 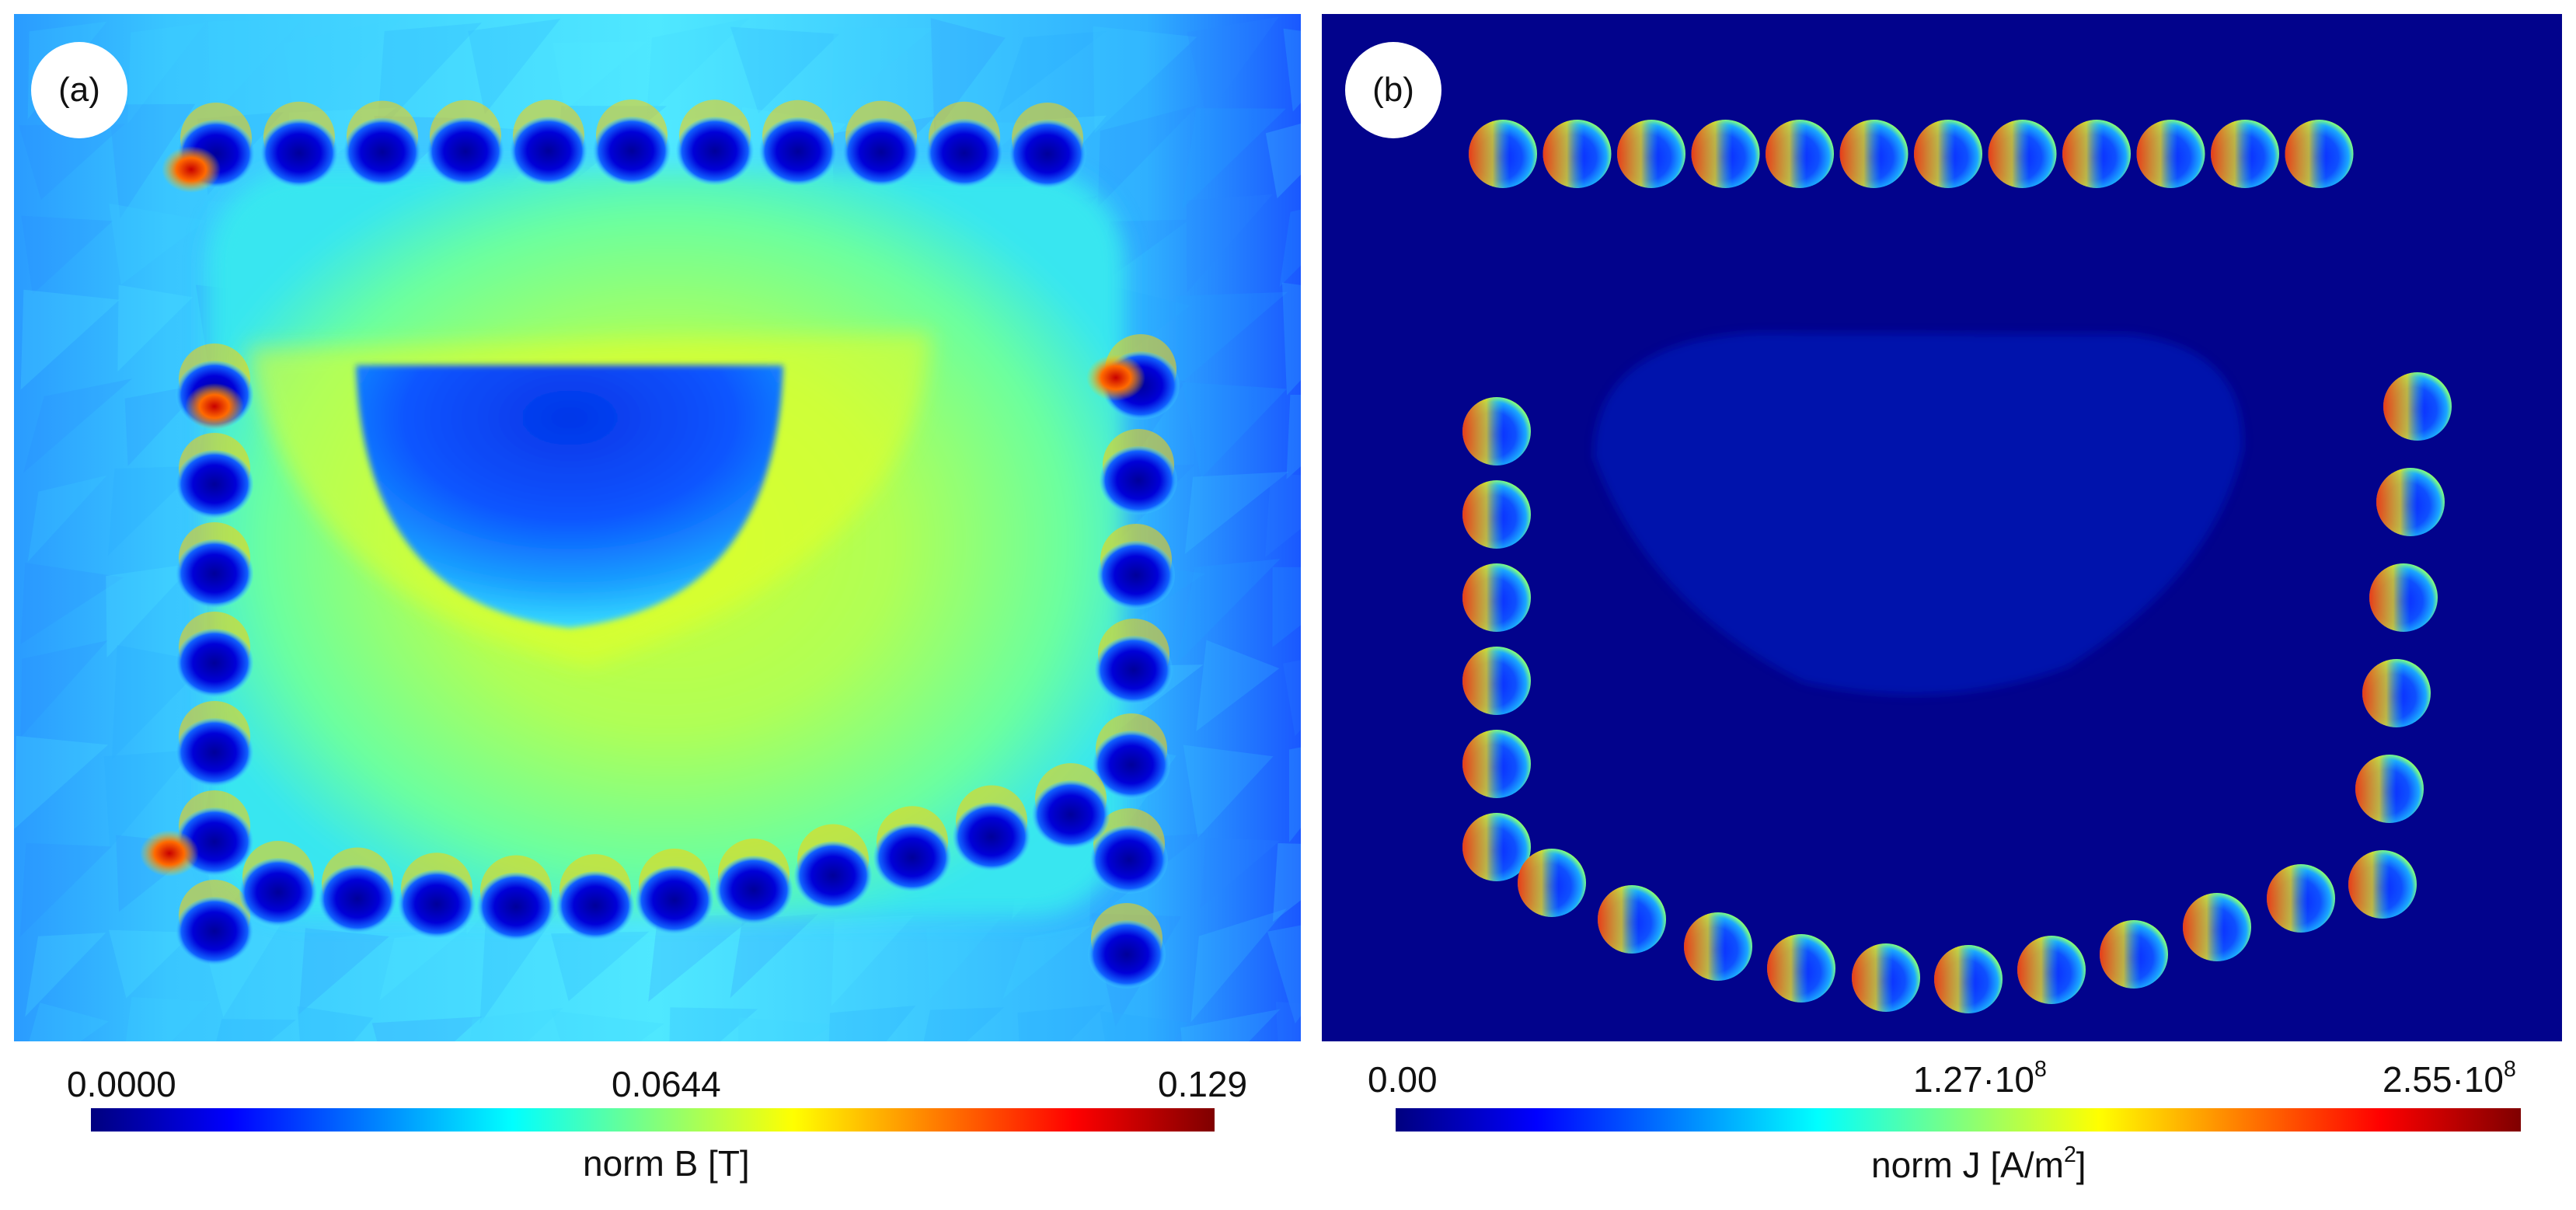 What do you see at coordinates (1958, 1120) in the screenshot?
I see `colorbar-j-gradient` at bounding box center [1958, 1120].